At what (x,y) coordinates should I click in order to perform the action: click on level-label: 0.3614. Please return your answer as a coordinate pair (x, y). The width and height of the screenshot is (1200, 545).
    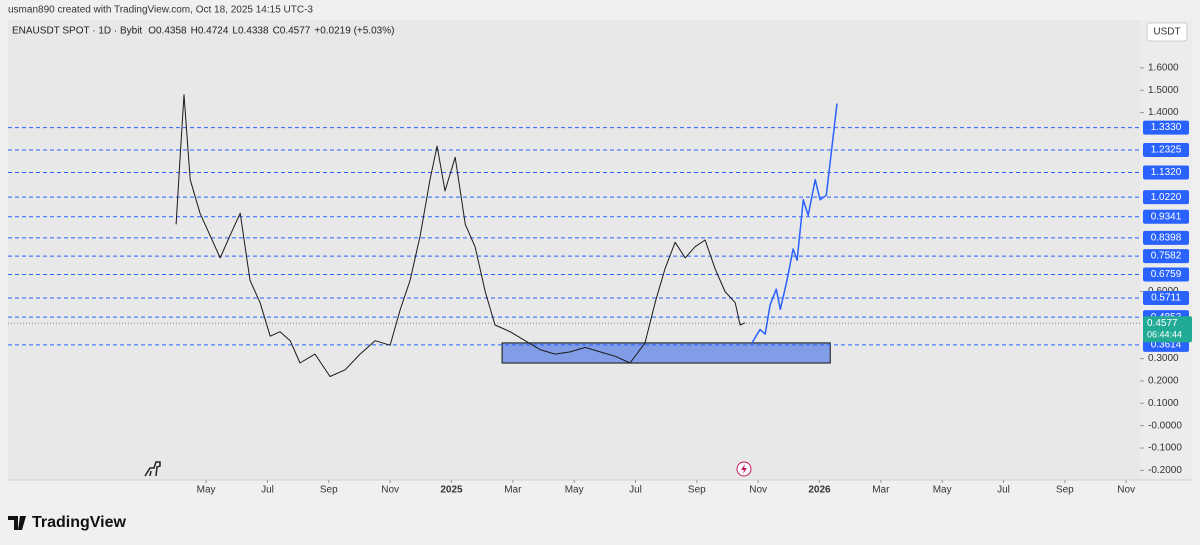
    Looking at the image, I should click on (1166, 344).